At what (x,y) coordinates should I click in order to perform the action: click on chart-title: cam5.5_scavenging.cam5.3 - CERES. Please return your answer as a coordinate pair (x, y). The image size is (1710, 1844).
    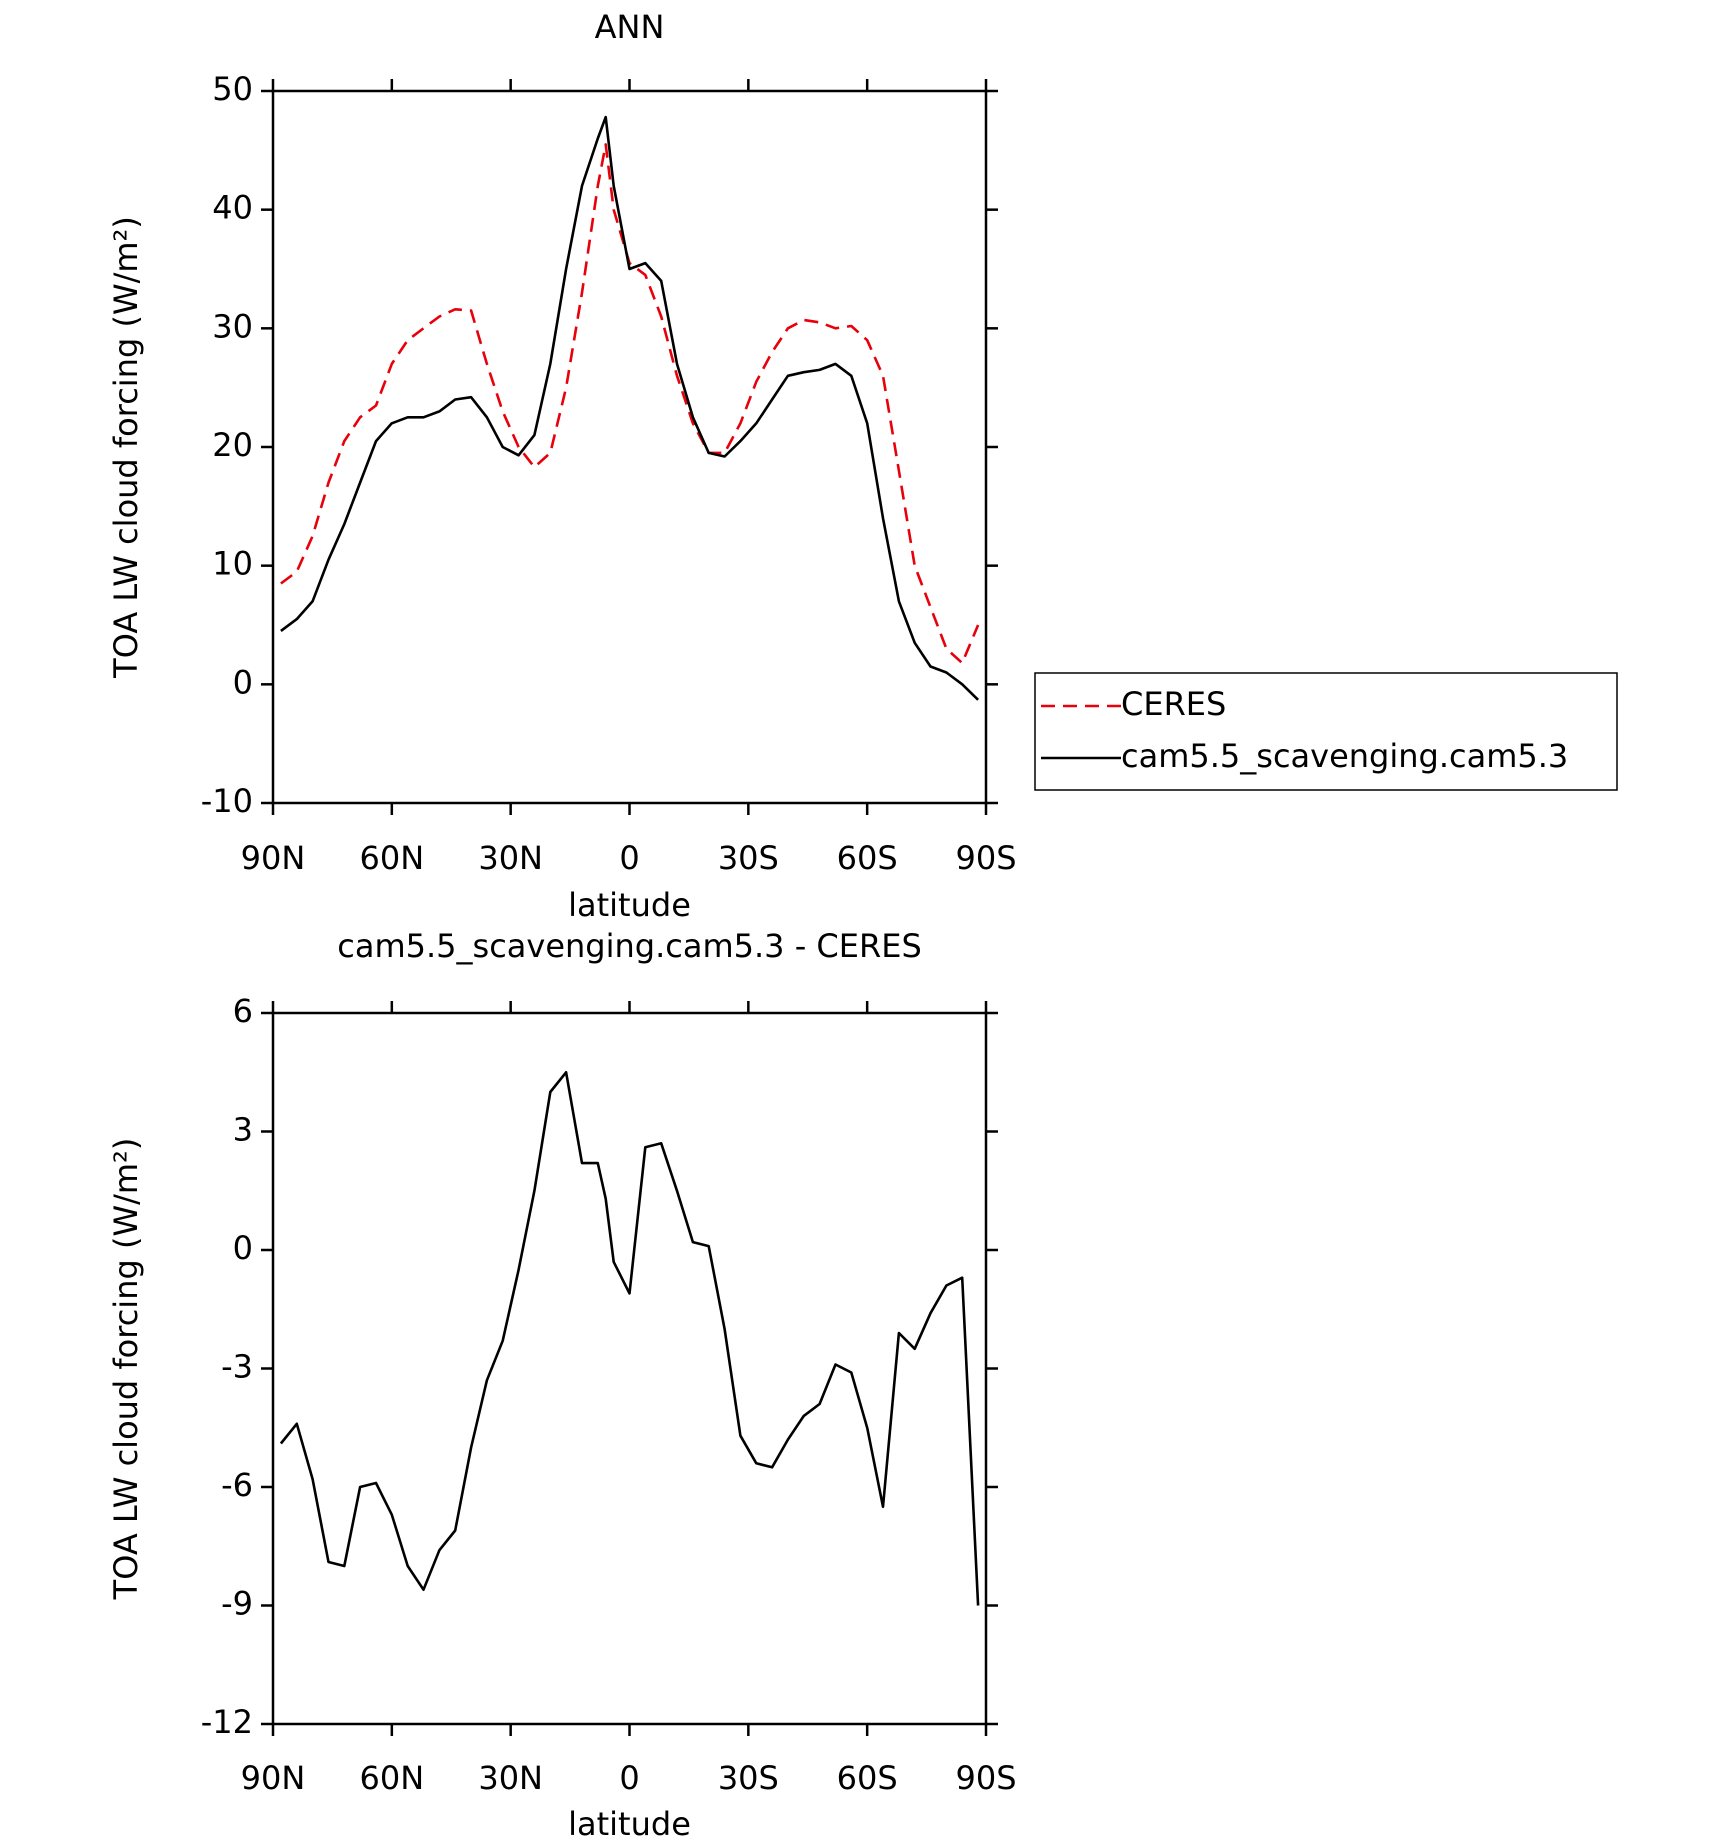
    Looking at the image, I should click on (629, 946).